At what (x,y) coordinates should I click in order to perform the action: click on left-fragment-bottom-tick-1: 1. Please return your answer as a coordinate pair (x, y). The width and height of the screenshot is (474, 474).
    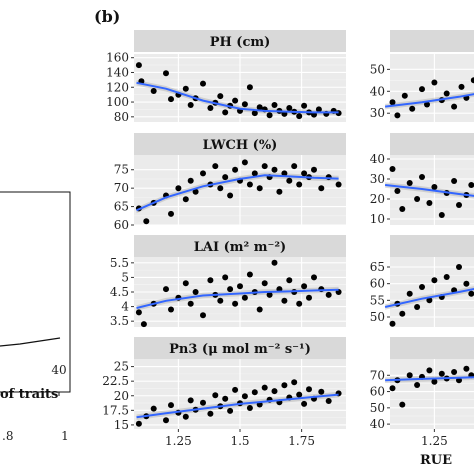
    Looking at the image, I should click on (65, 436).